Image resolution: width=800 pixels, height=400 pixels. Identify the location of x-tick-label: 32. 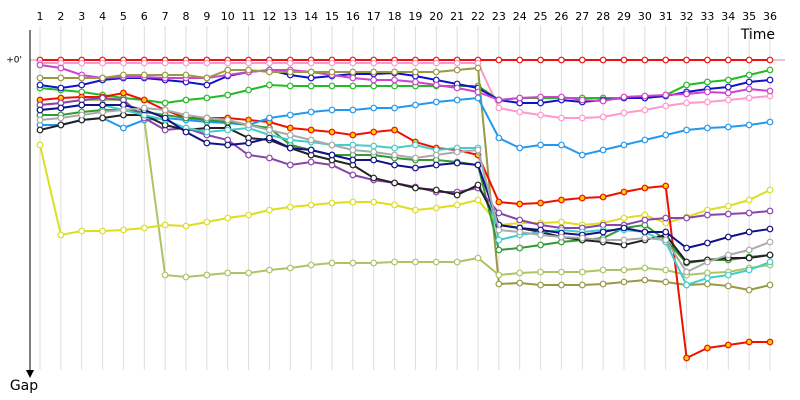
(687, 16).